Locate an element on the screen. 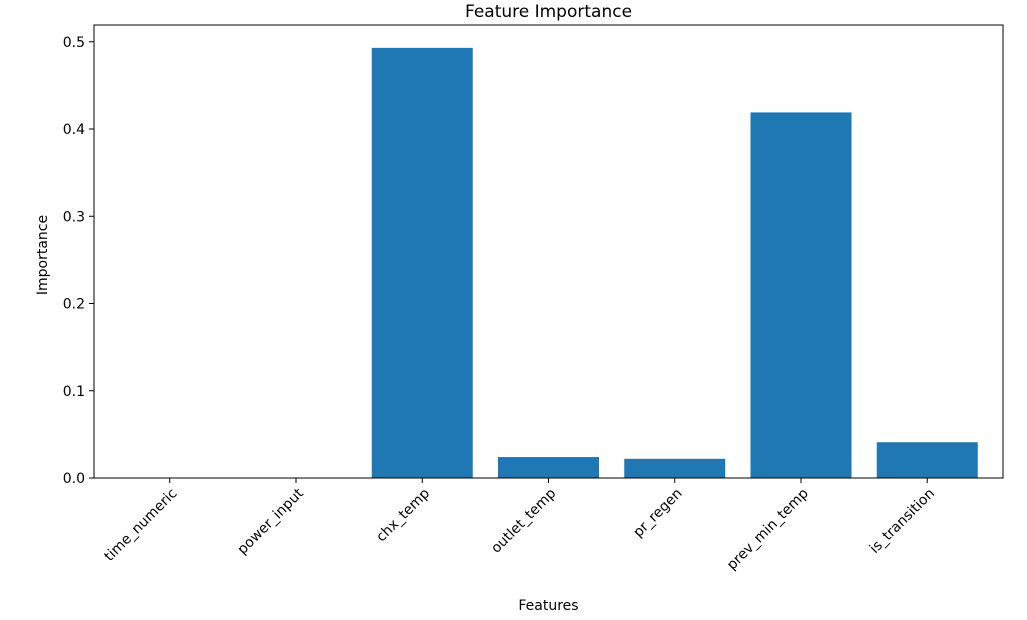  bar-pr-regen is located at coordinates (675, 468).